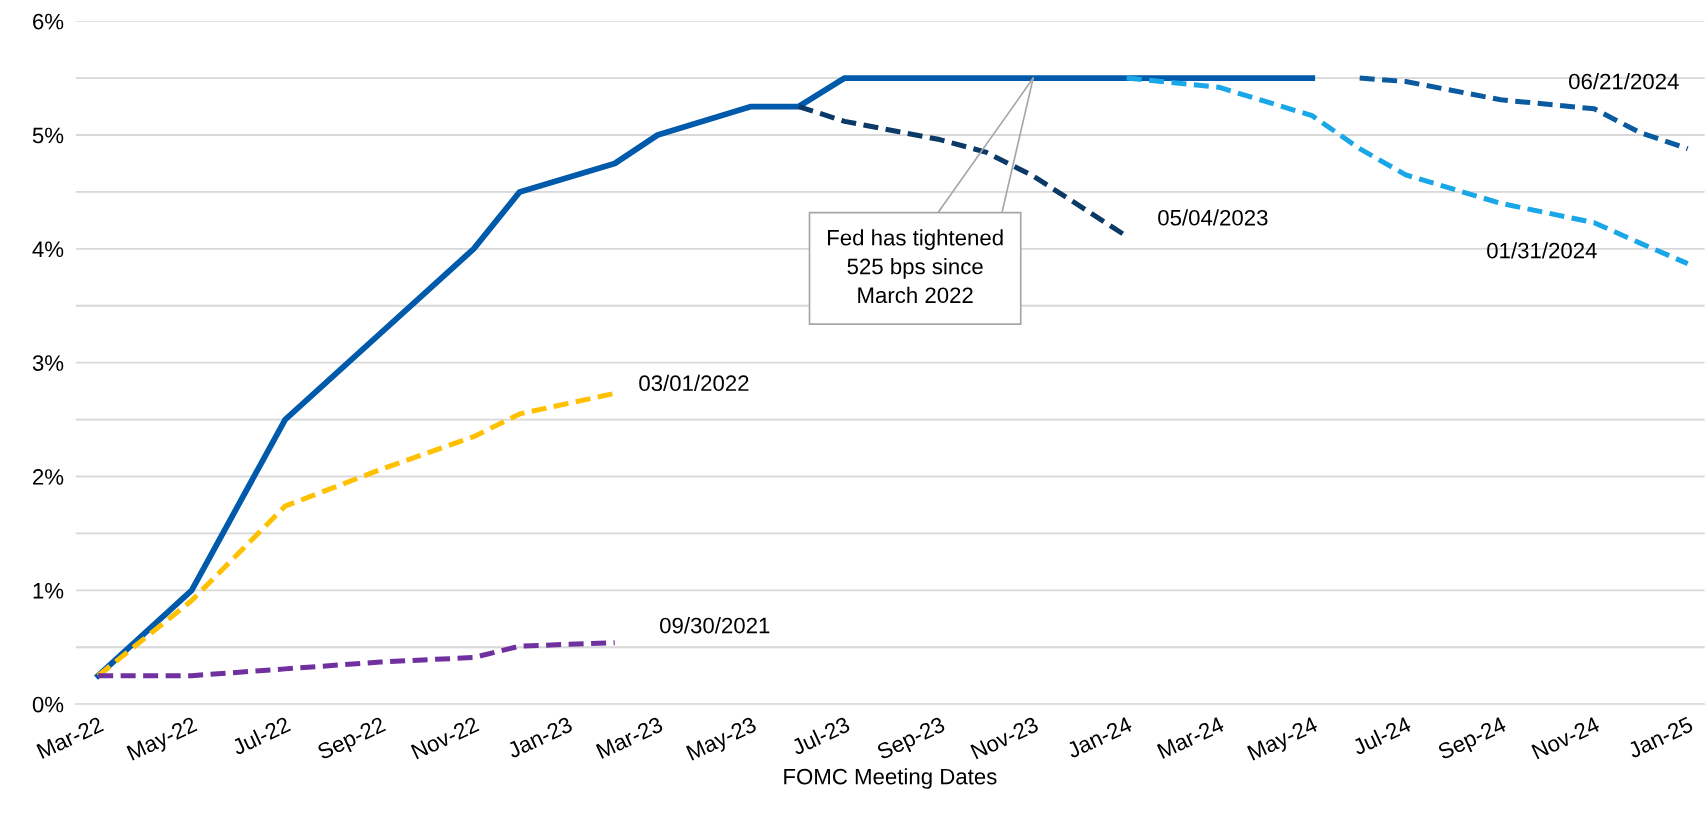  Describe the element at coordinates (1381, 735) in the screenshot. I see `x-tick-label: Jul-24` at that location.